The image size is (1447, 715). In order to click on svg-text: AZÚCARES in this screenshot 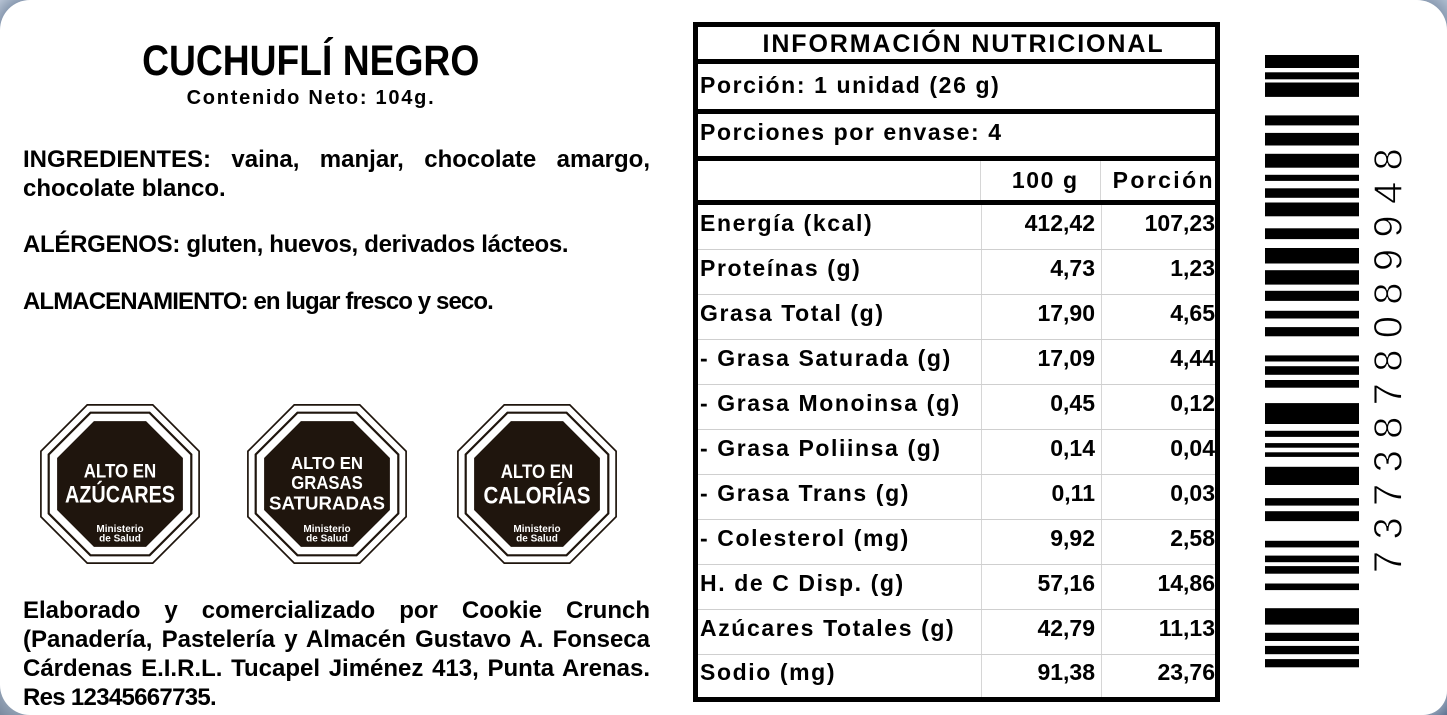, I will do `click(120, 495)`.